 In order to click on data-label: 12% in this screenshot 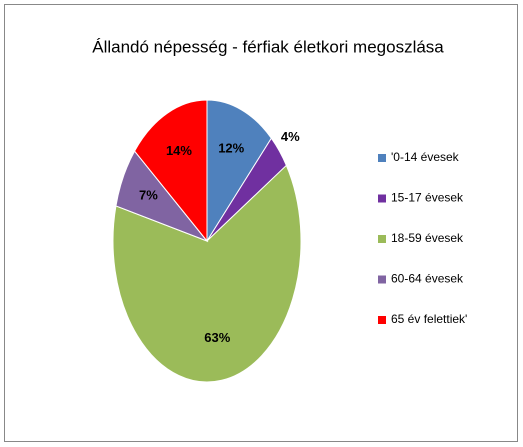, I will do `click(231, 148)`.